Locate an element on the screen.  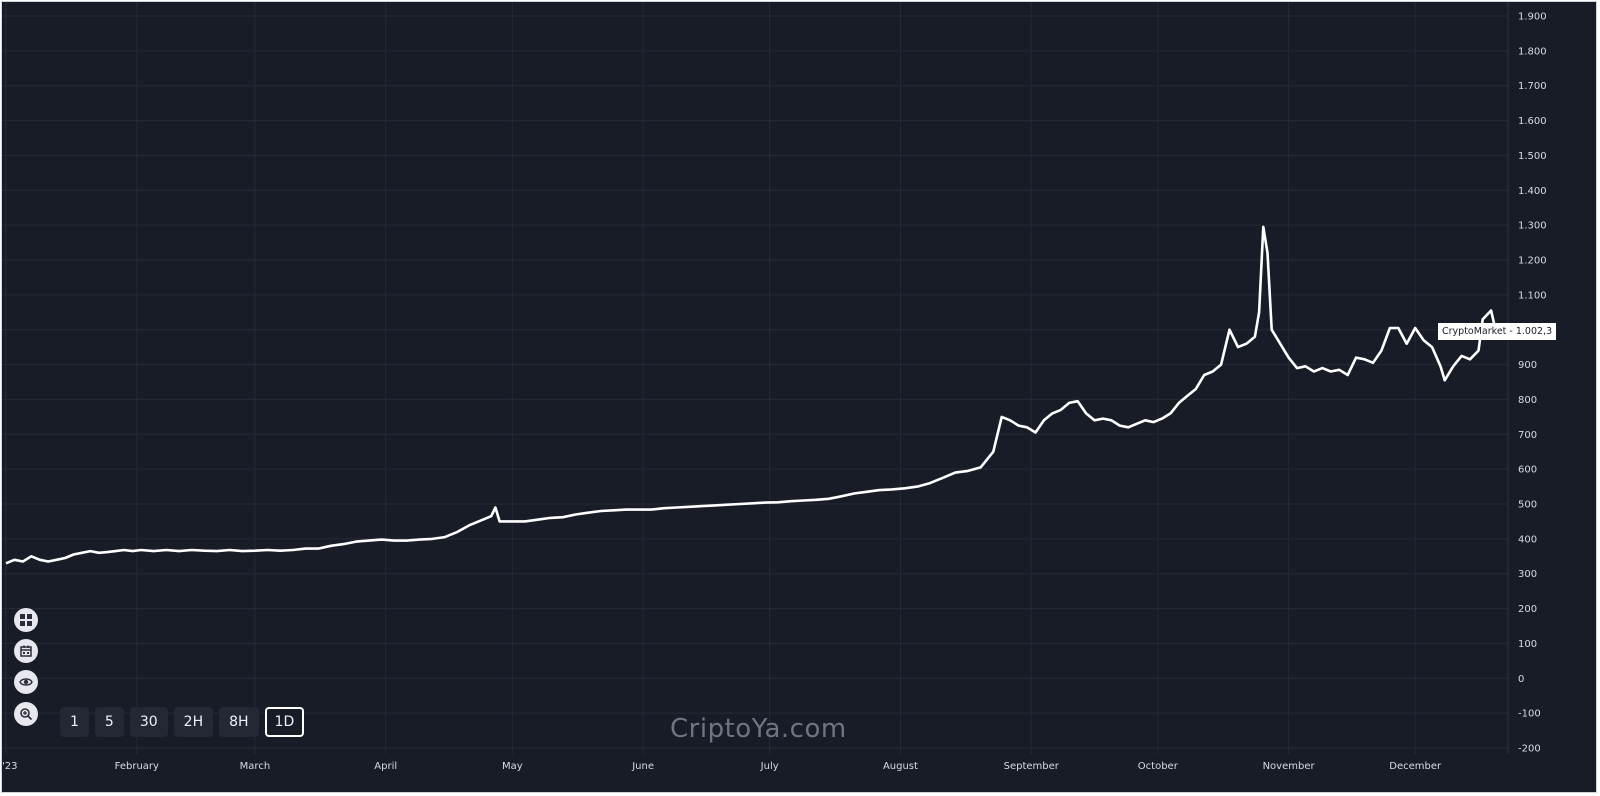
x-tick-label: July is located at coordinates (769, 766).